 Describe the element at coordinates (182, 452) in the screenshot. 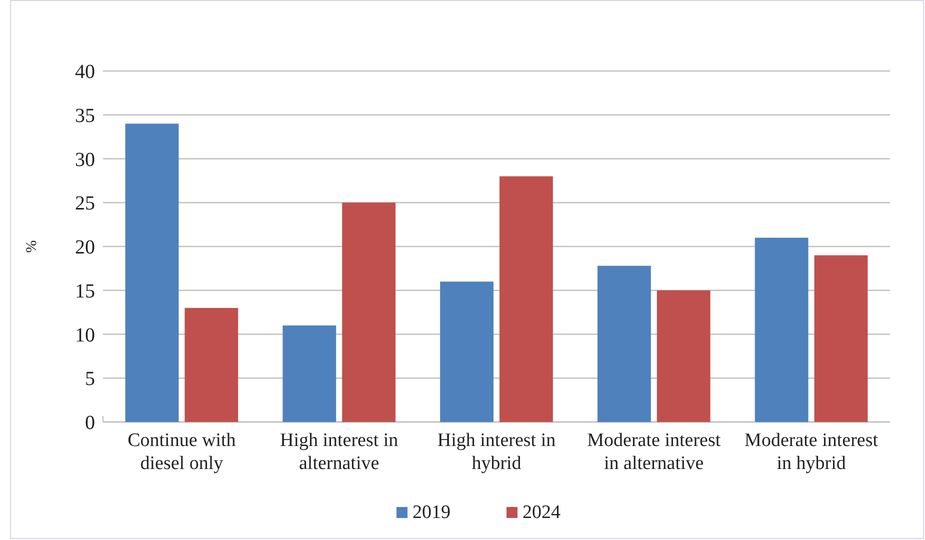

I see `x-tick-label: Continue with diesel only` at that location.